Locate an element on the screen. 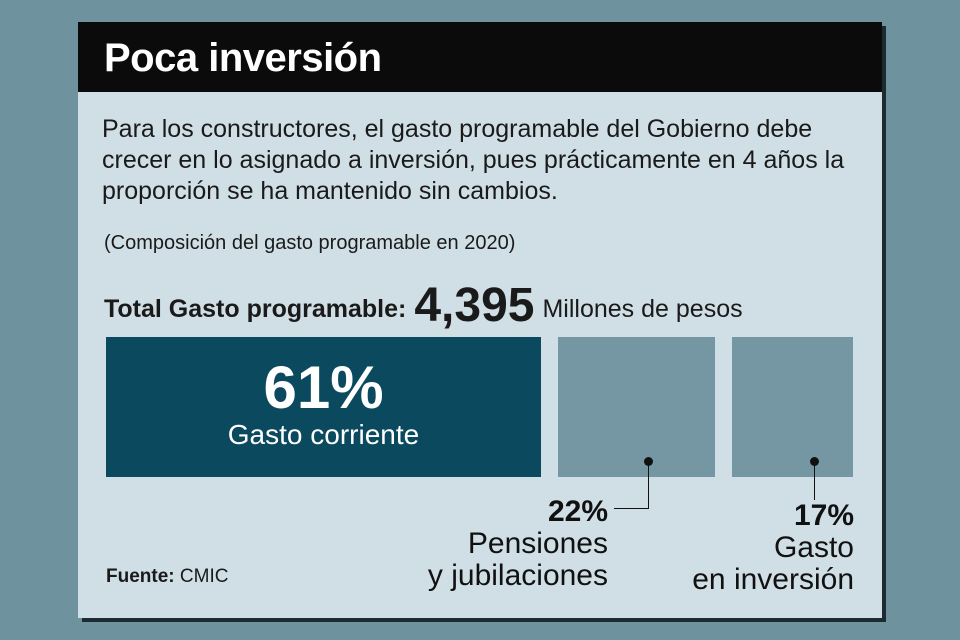 The height and width of the screenshot is (640, 960). bar-category-label: Gasto corriente is located at coordinates (323, 434).